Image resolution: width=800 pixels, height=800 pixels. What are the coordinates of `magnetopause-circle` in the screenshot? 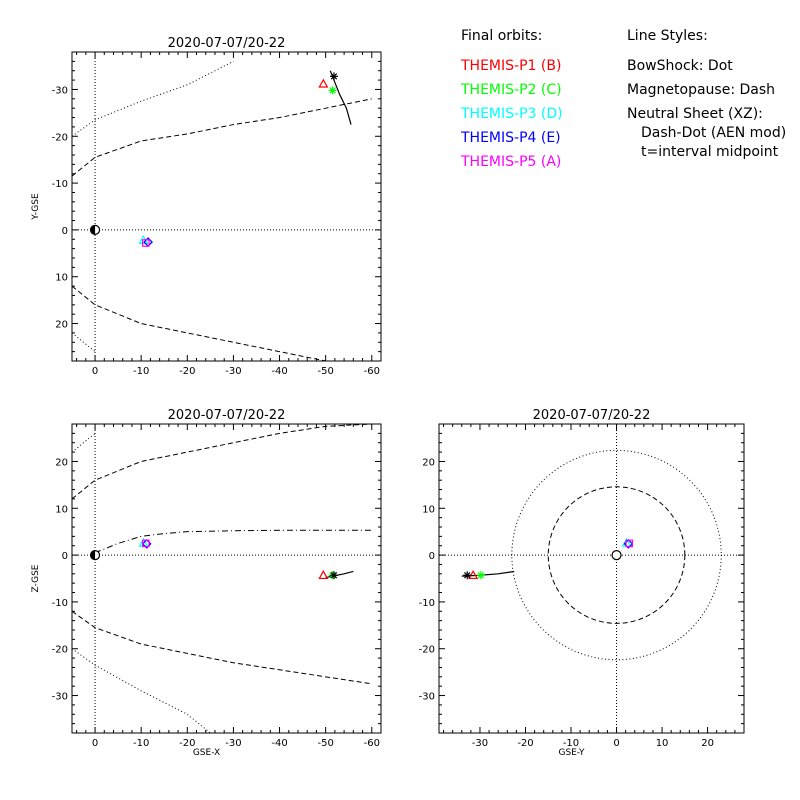 It's located at (616, 555).